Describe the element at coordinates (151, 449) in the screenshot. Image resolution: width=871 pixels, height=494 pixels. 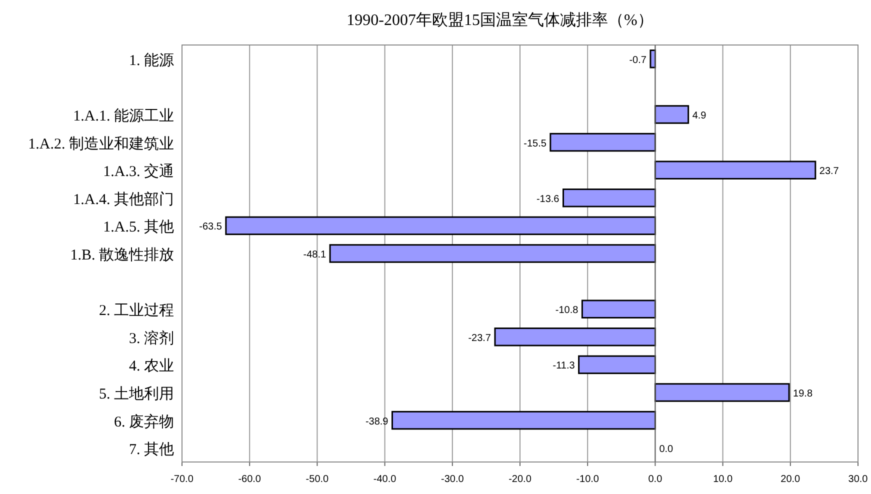
I see `y-tick-label: 7. 其他` at that location.